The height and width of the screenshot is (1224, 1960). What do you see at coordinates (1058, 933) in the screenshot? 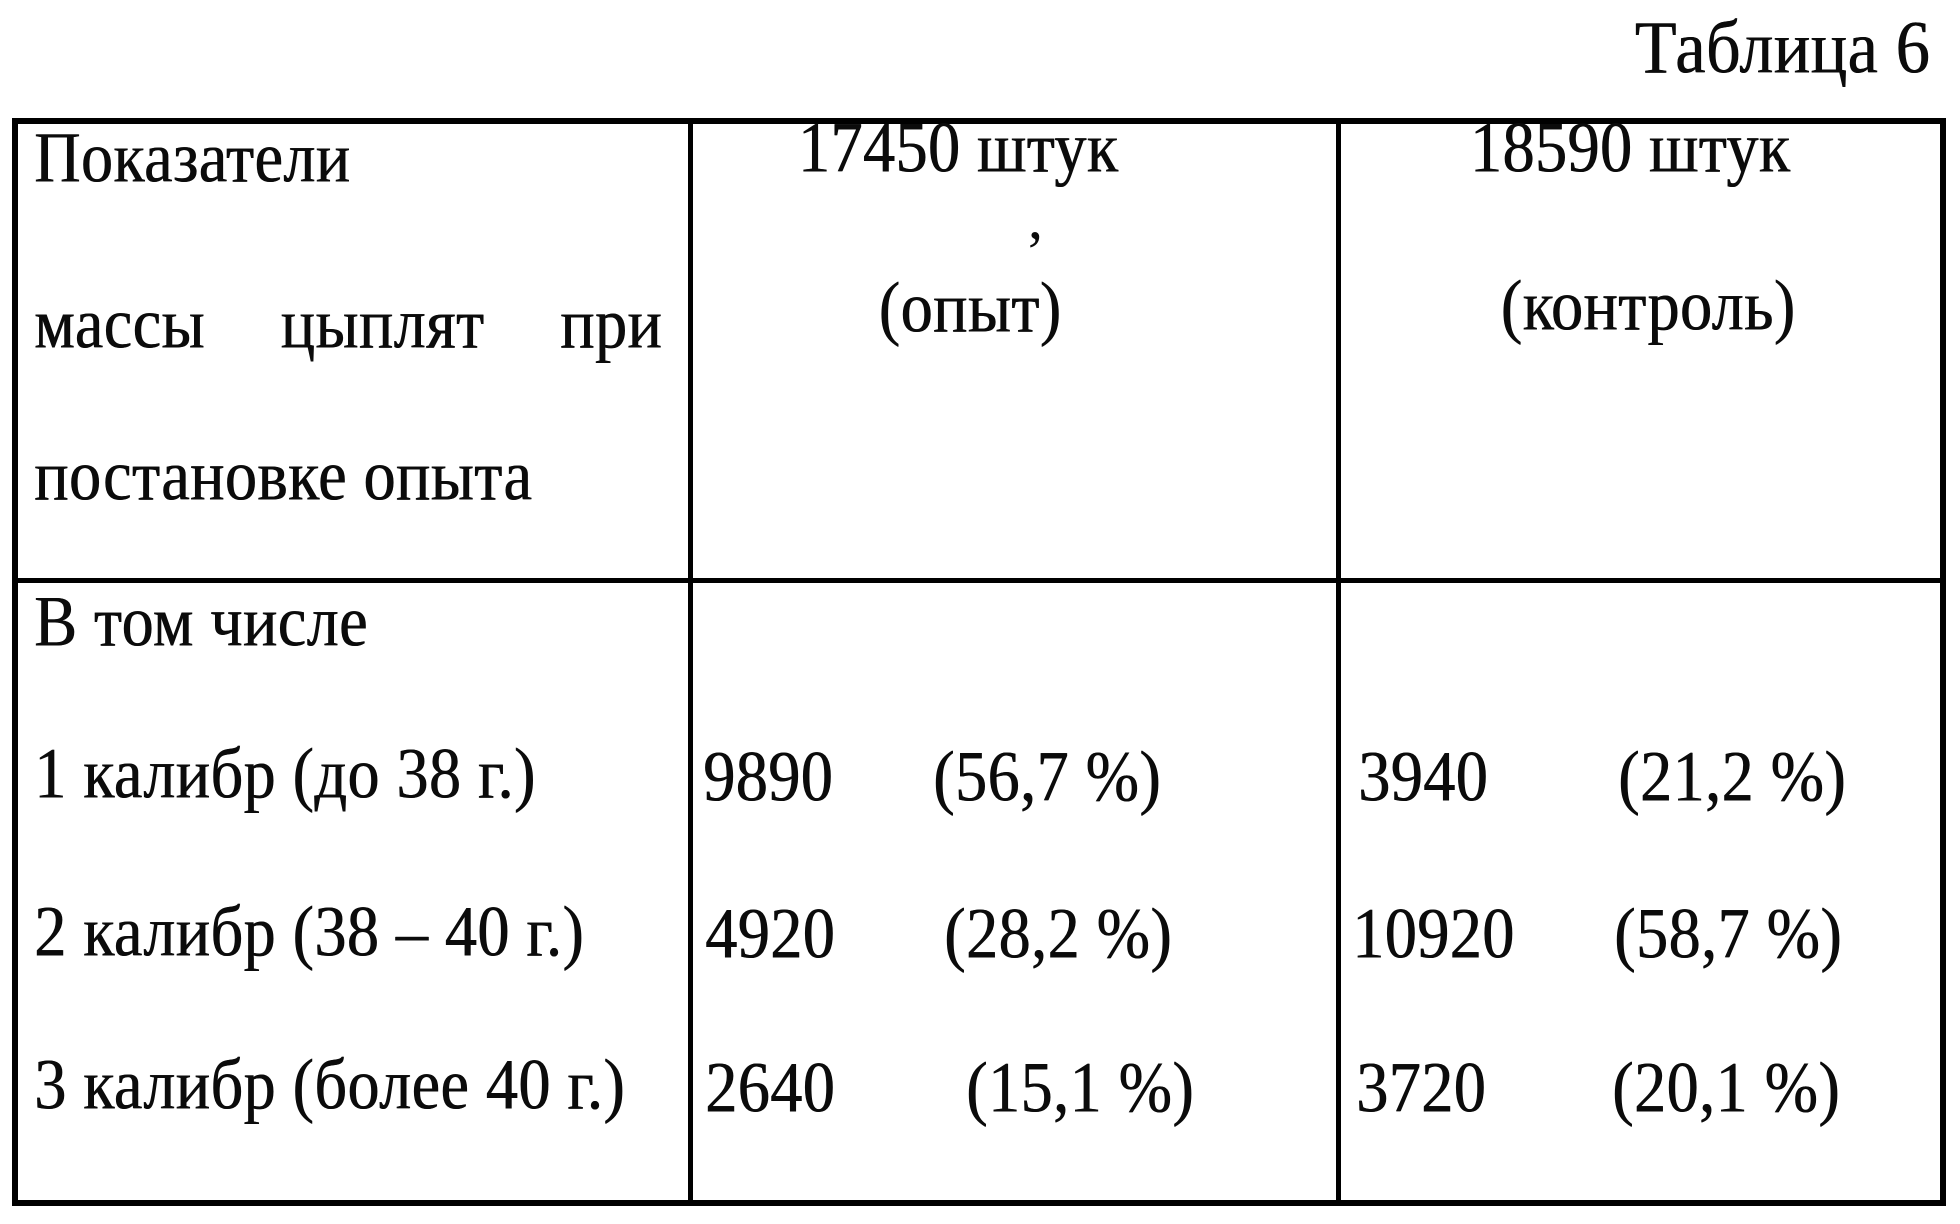
I see `experiment-percent-caliber-2: (28,2 %)` at bounding box center [1058, 933].